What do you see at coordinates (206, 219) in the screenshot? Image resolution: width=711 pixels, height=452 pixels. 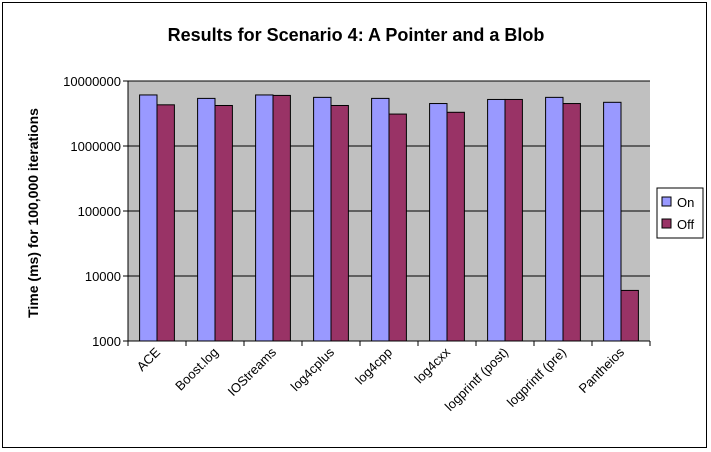 I see `bar-on-boost-log` at bounding box center [206, 219].